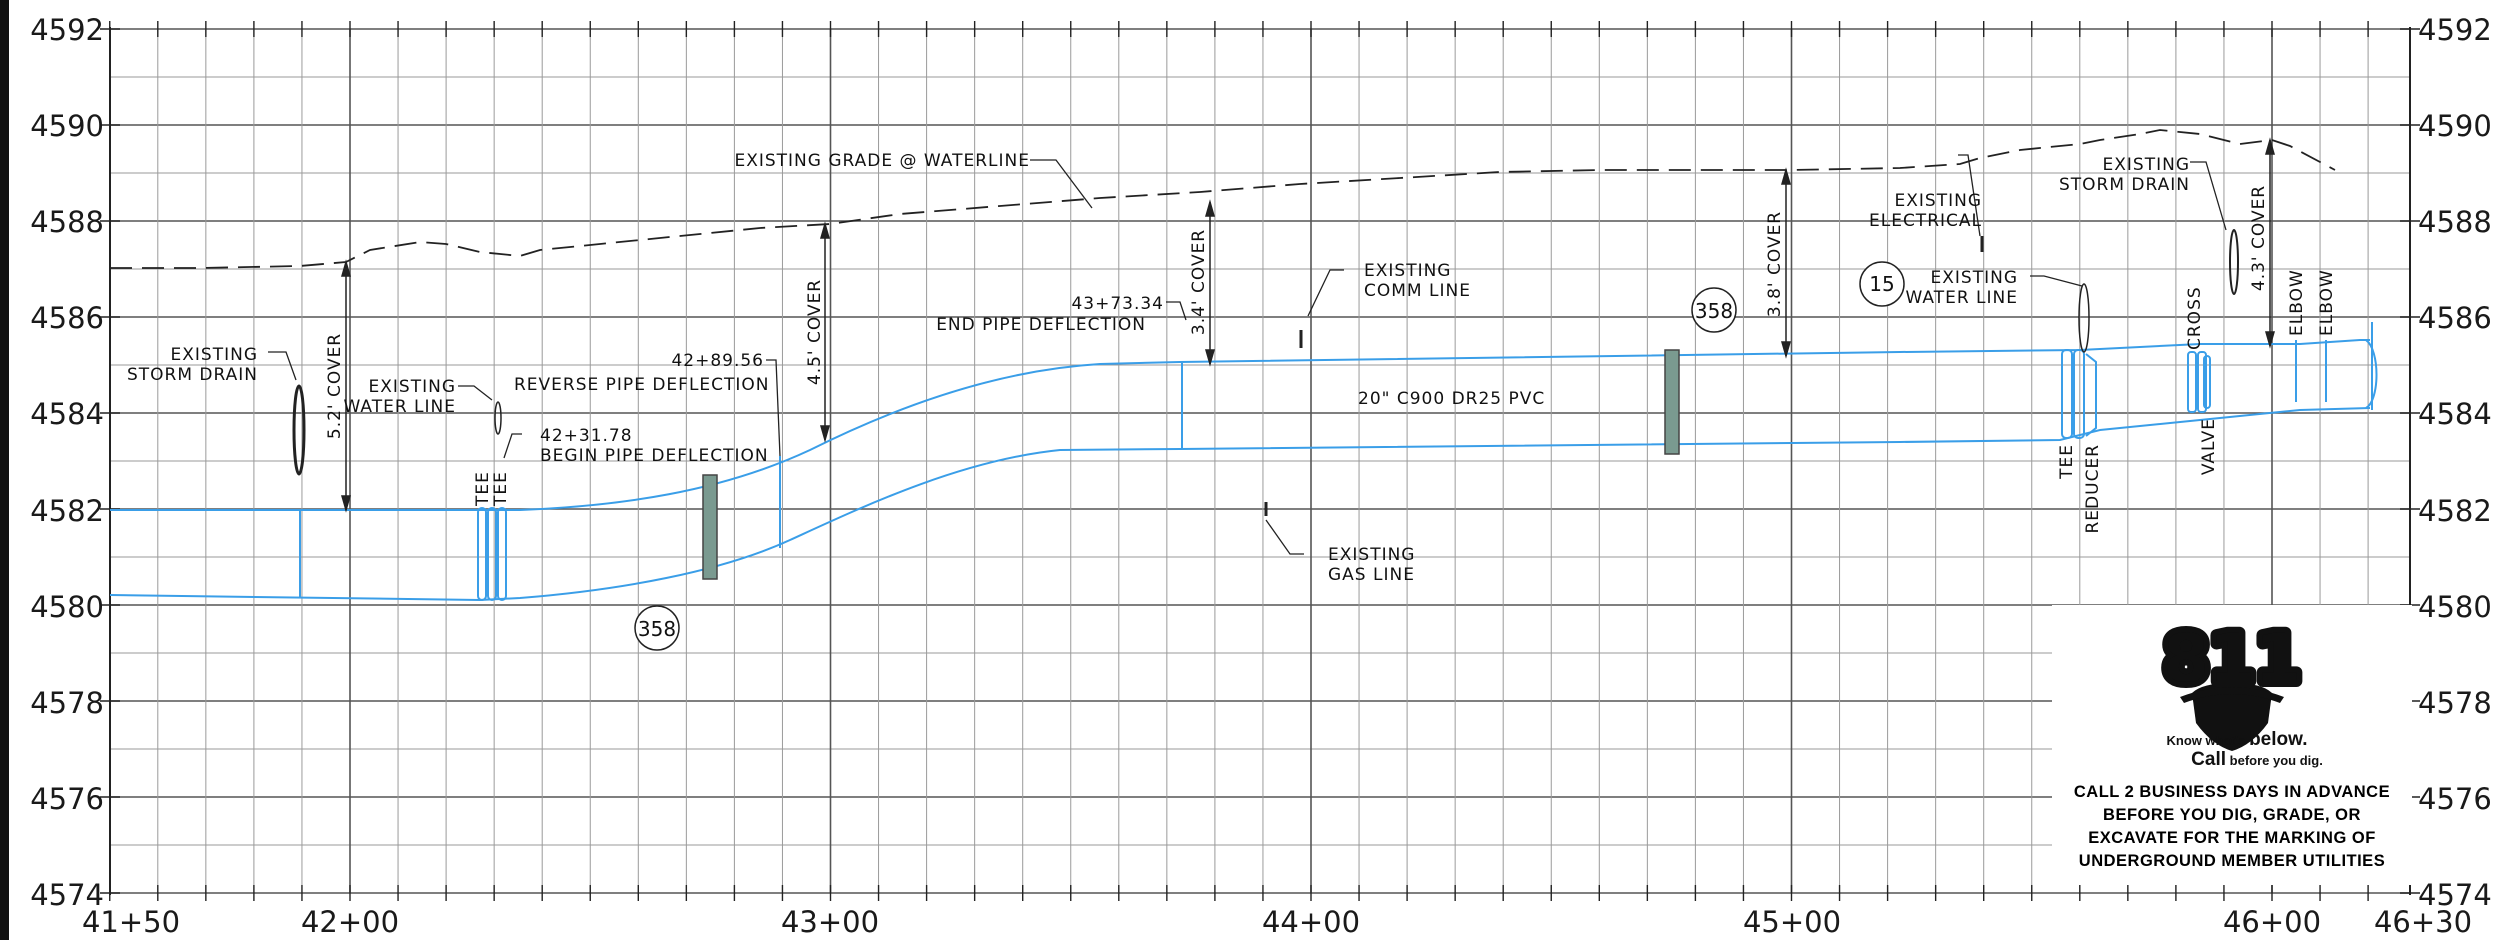  I want to click on station-label: 46+30, so click(2423, 922).